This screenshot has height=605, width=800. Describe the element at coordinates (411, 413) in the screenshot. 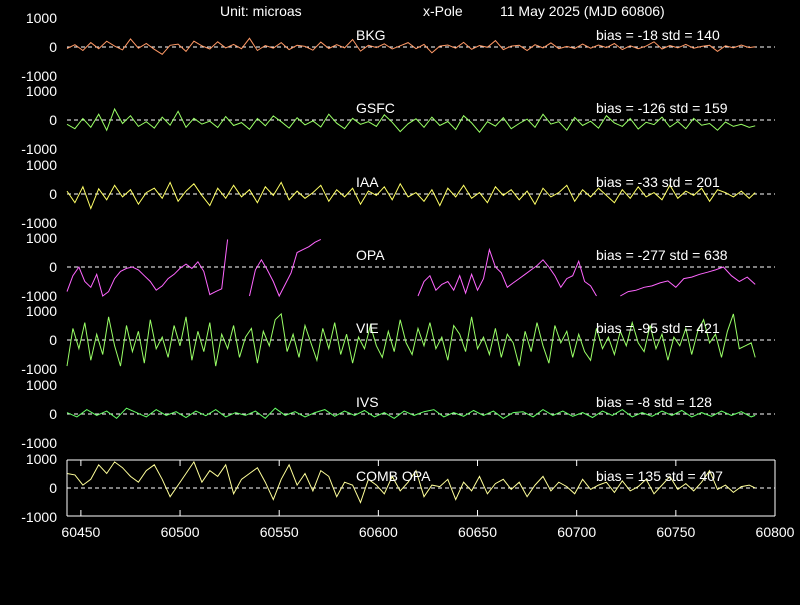

I see `series-line-ivs` at that location.